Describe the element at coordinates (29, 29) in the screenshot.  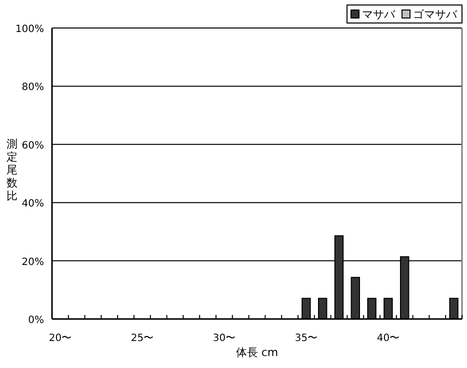
I see `y-tick-label: 100%` at that location.